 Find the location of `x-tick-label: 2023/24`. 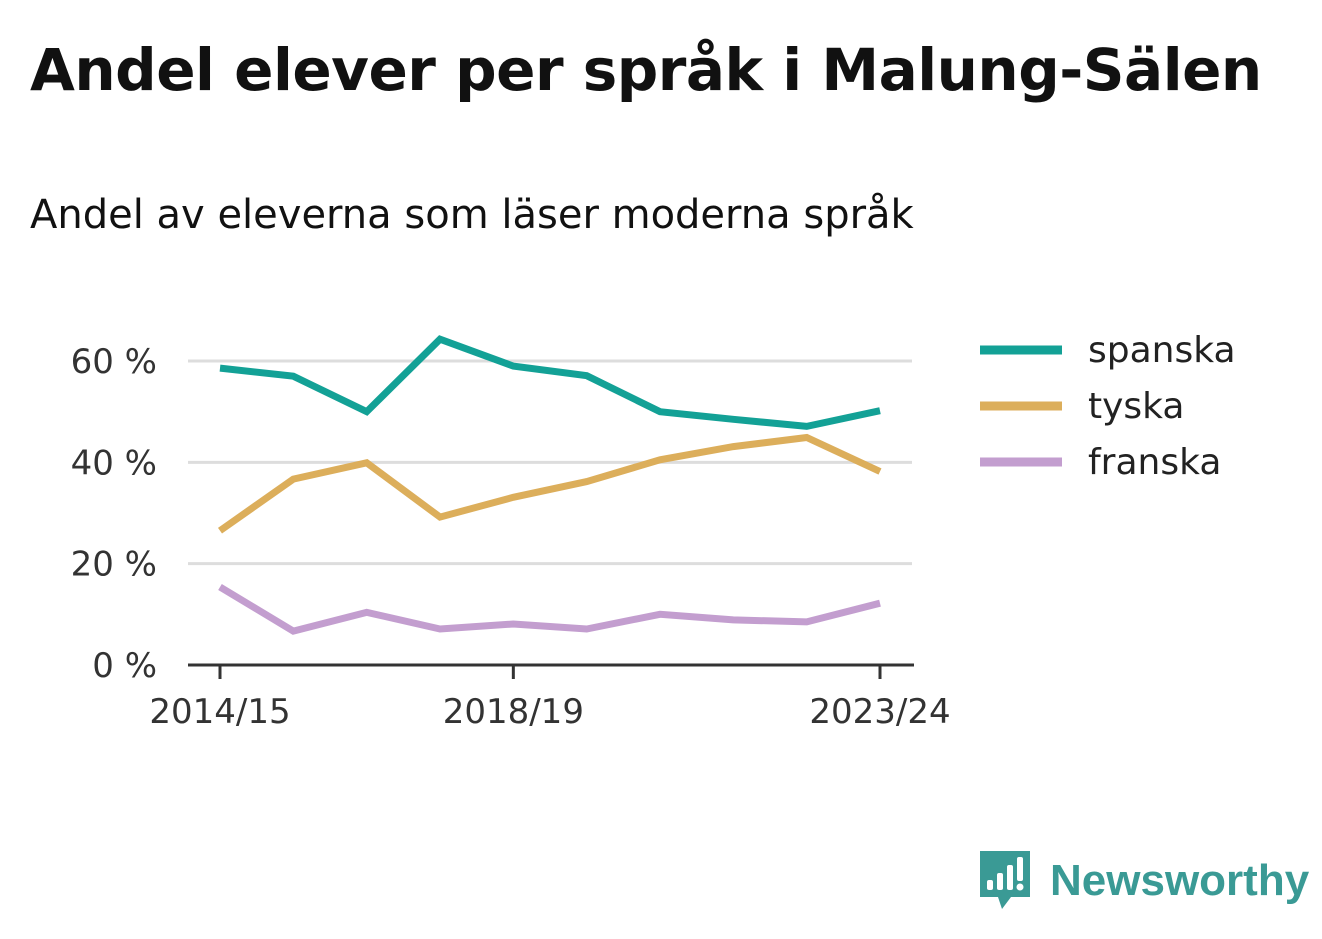

x-tick-label: 2023/24 is located at coordinates (879, 712).